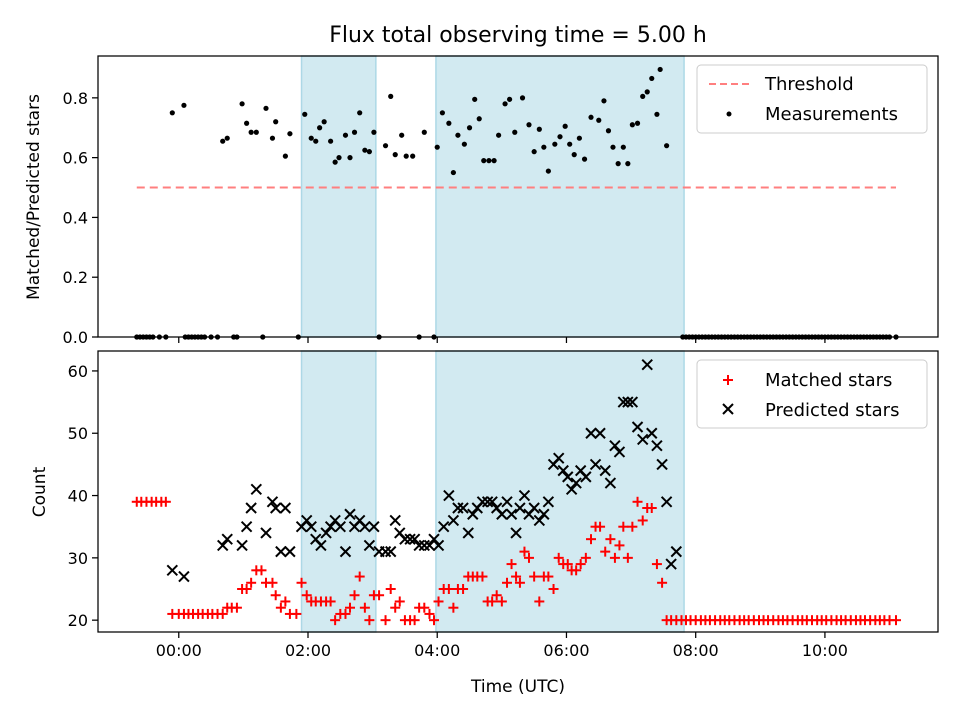 The height and width of the screenshot is (720, 960). Describe the element at coordinates (831, 114) in the screenshot. I see `legend-measurements-label: Measurements` at that location.